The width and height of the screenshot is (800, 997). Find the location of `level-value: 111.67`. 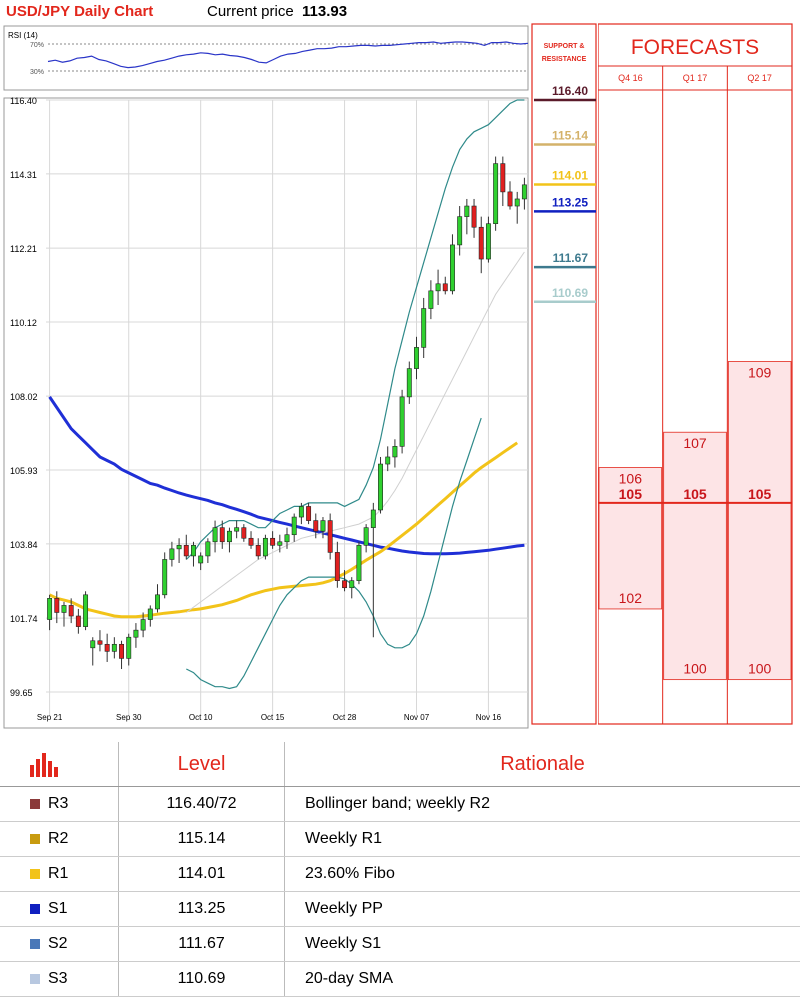

level-value: 111.67 is located at coordinates (202, 944).